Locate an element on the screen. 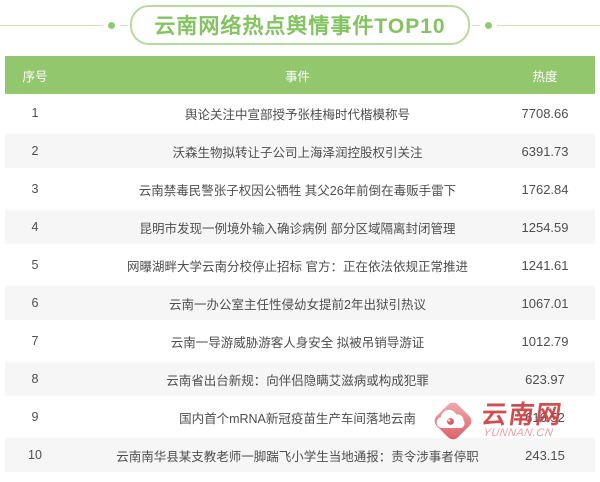  heat-cell: 243.15 is located at coordinates (545, 455).